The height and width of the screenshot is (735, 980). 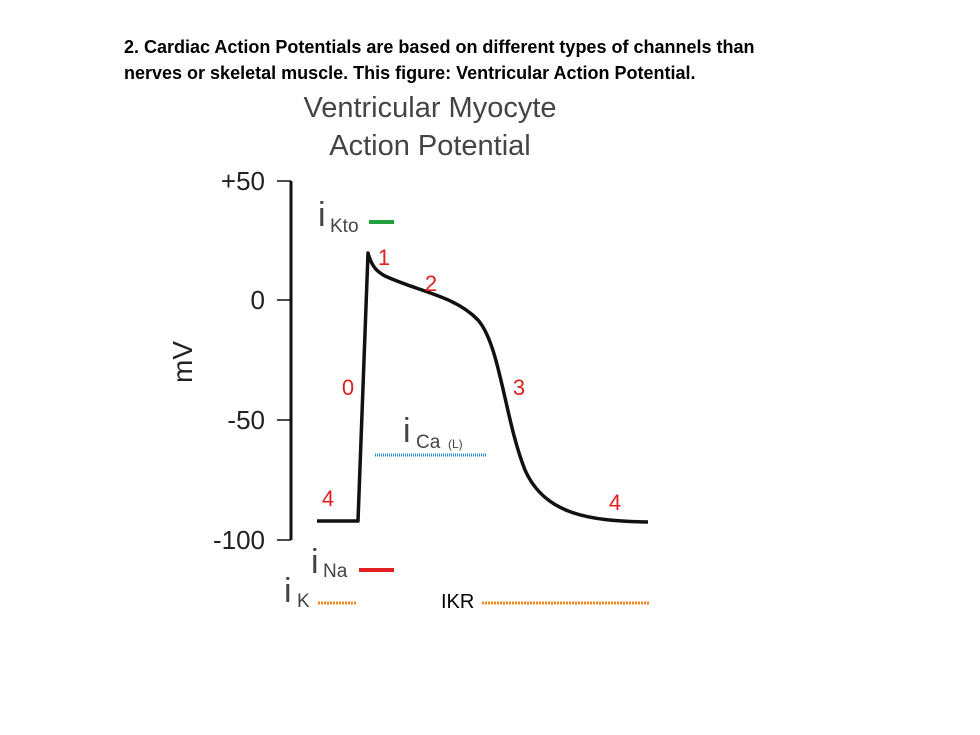 What do you see at coordinates (429, 108) in the screenshot?
I see `diagram-title-line-1: Ventricular Myocyte` at bounding box center [429, 108].